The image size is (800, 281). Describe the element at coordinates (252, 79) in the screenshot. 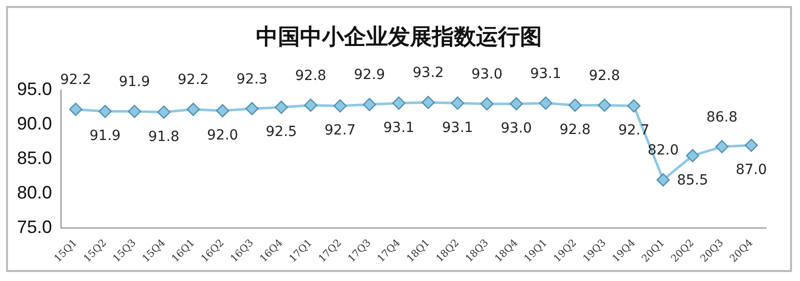

I see `data-label: 92.3` at that location.